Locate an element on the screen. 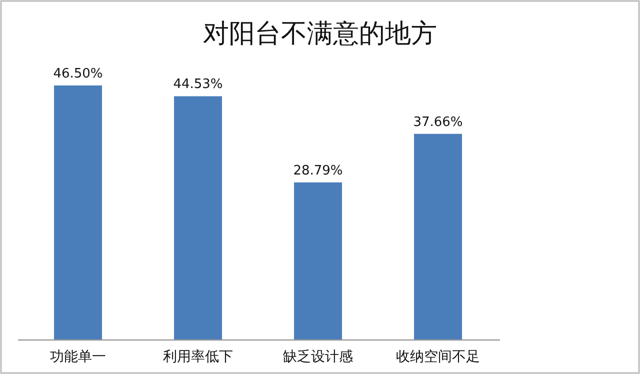  data-label: 44.53% is located at coordinates (198, 84).